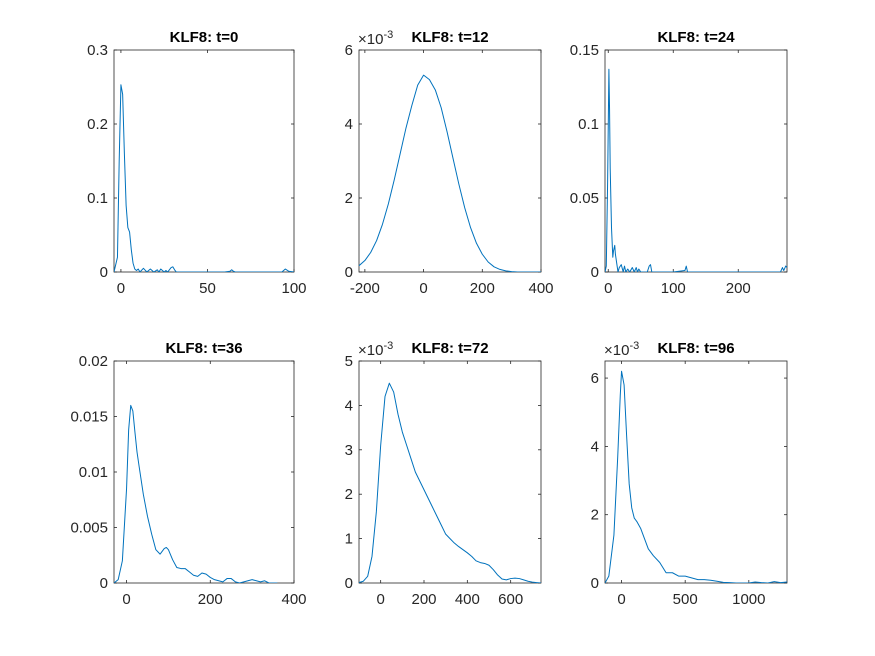  I want to click on subplot-3: 0 100 200 0 0.05 0.1 0.15 KLF8: t=24, so click(679, 163).